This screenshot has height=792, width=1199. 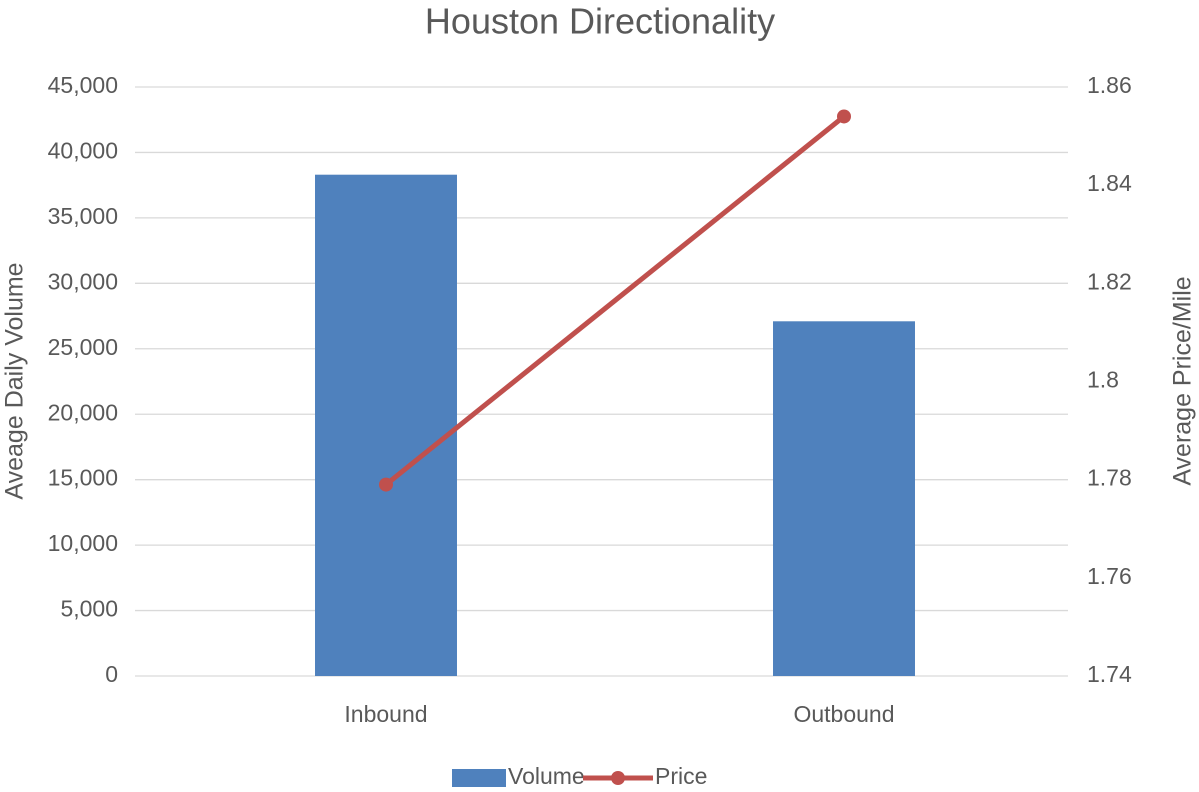 What do you see at coordinates (83, 478) in the screenshot?
I see `y-tick-label: 15,000` at bounding box center [83, 478].